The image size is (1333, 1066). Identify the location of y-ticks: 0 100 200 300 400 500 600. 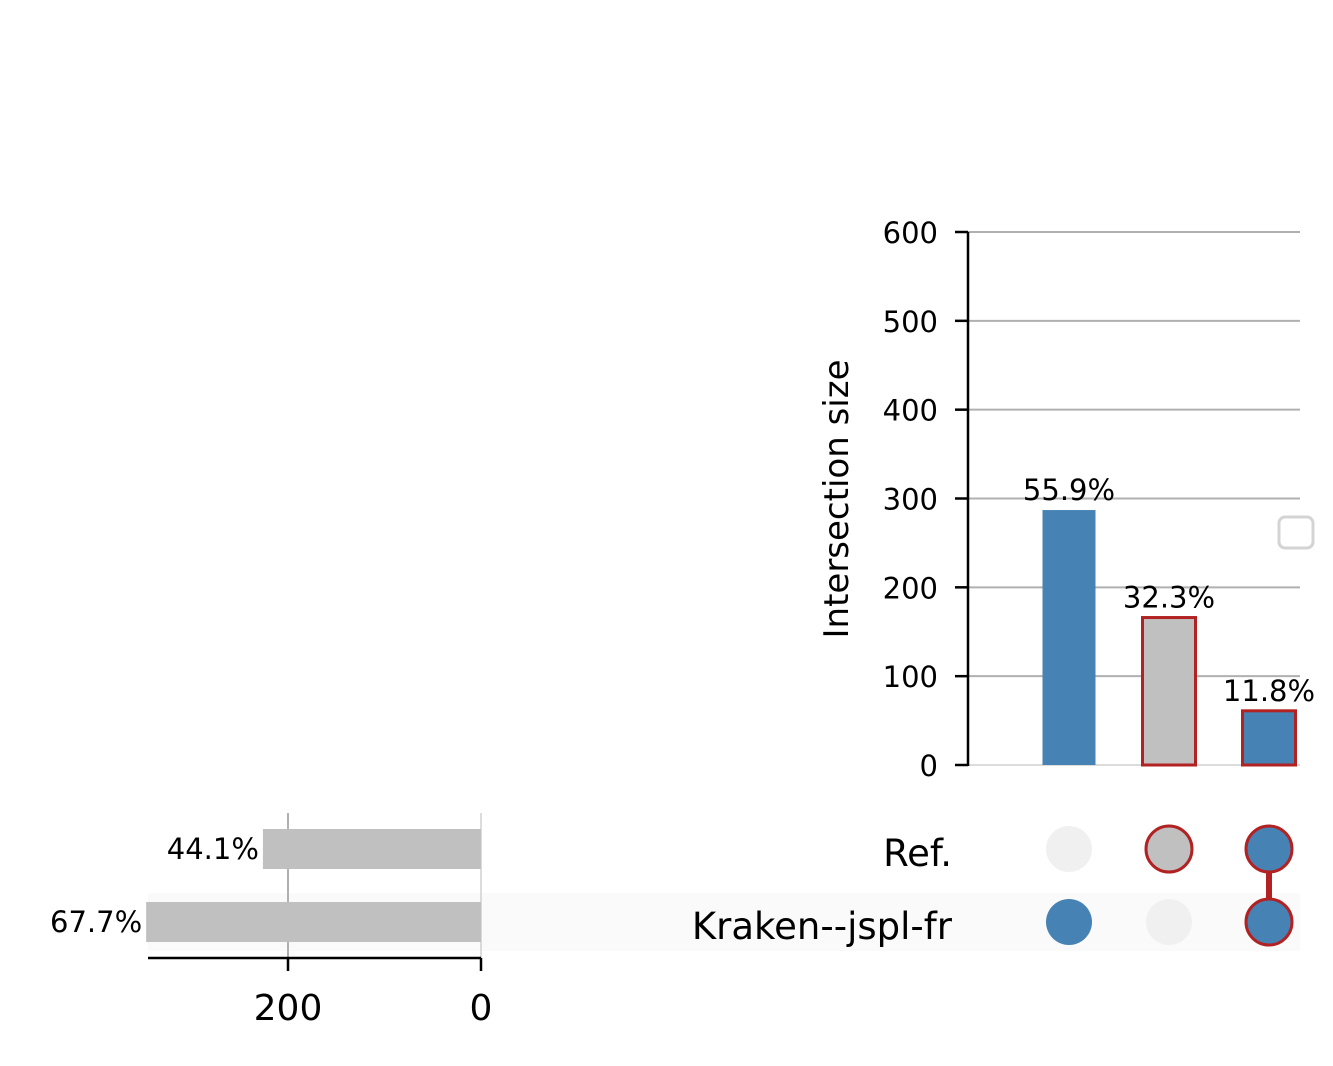
(925, 499).